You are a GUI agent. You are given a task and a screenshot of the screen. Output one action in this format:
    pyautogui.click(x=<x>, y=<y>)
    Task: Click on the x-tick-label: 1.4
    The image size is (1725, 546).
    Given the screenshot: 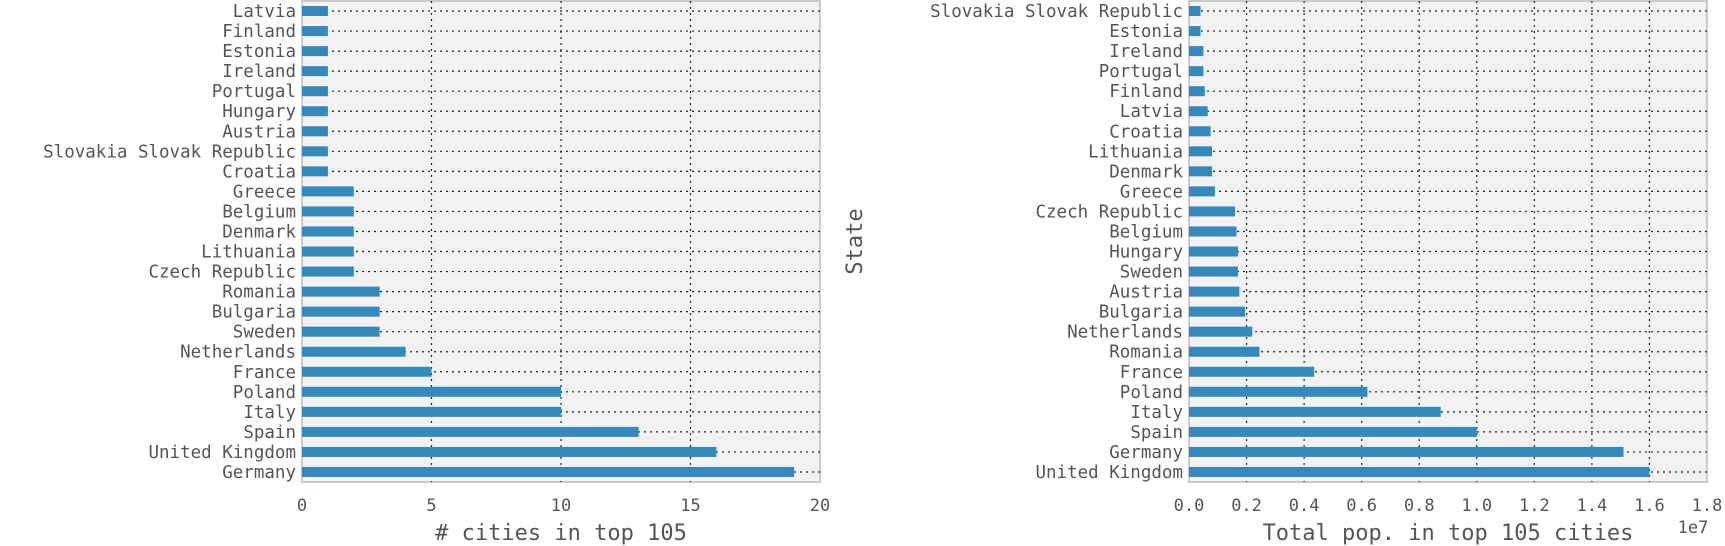 What is the action you would take?
    pyautogui.click(x=1592, y=506)
    